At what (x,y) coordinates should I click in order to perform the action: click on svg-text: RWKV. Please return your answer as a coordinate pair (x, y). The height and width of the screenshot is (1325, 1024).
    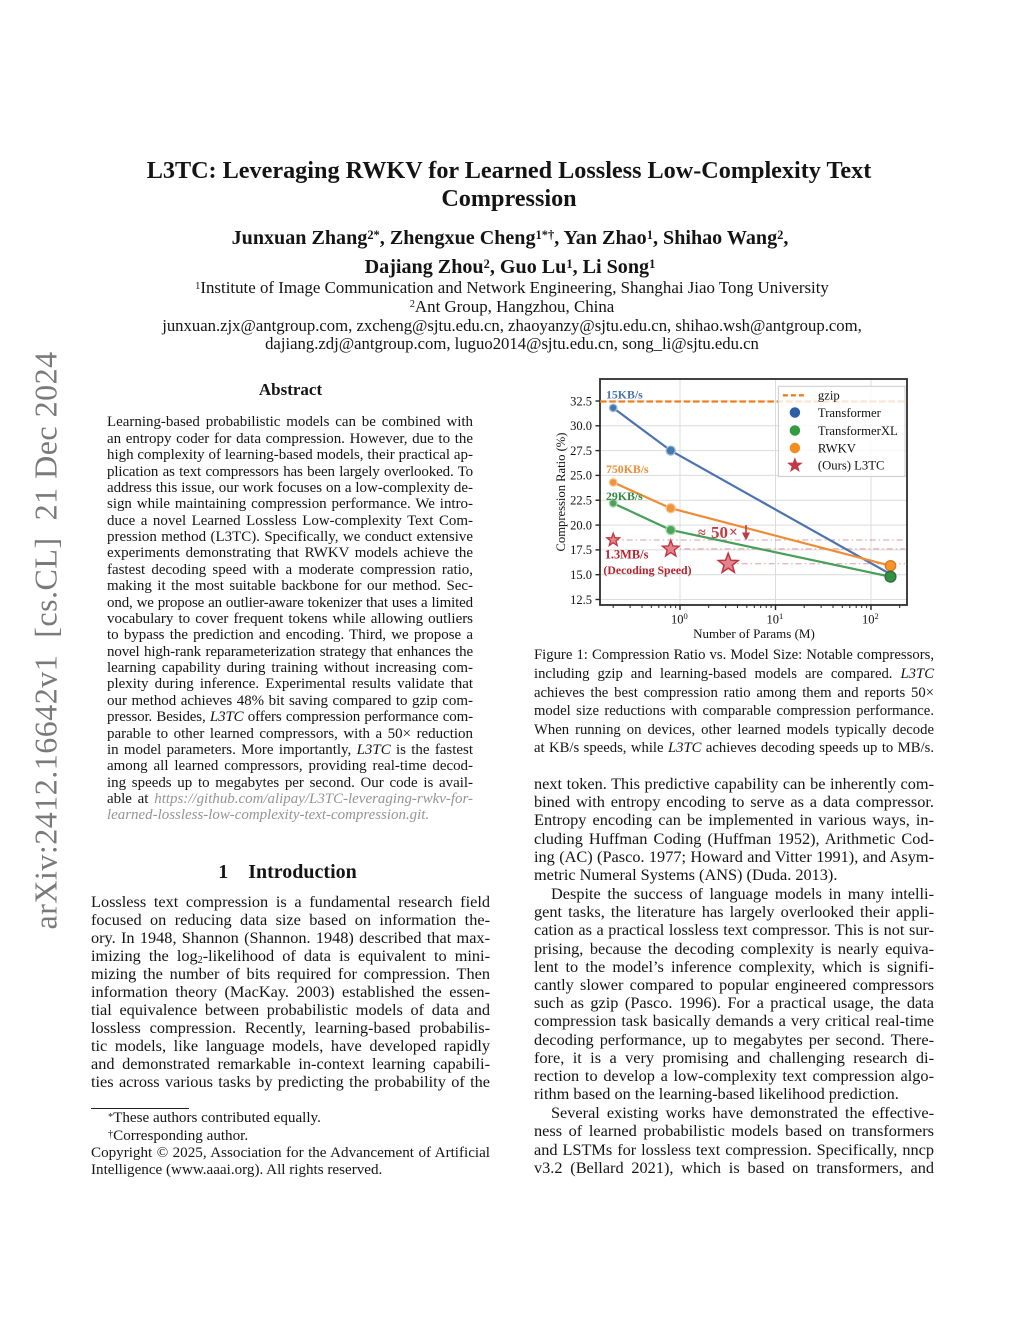
    Looking at the image, I should click on (837, 448).